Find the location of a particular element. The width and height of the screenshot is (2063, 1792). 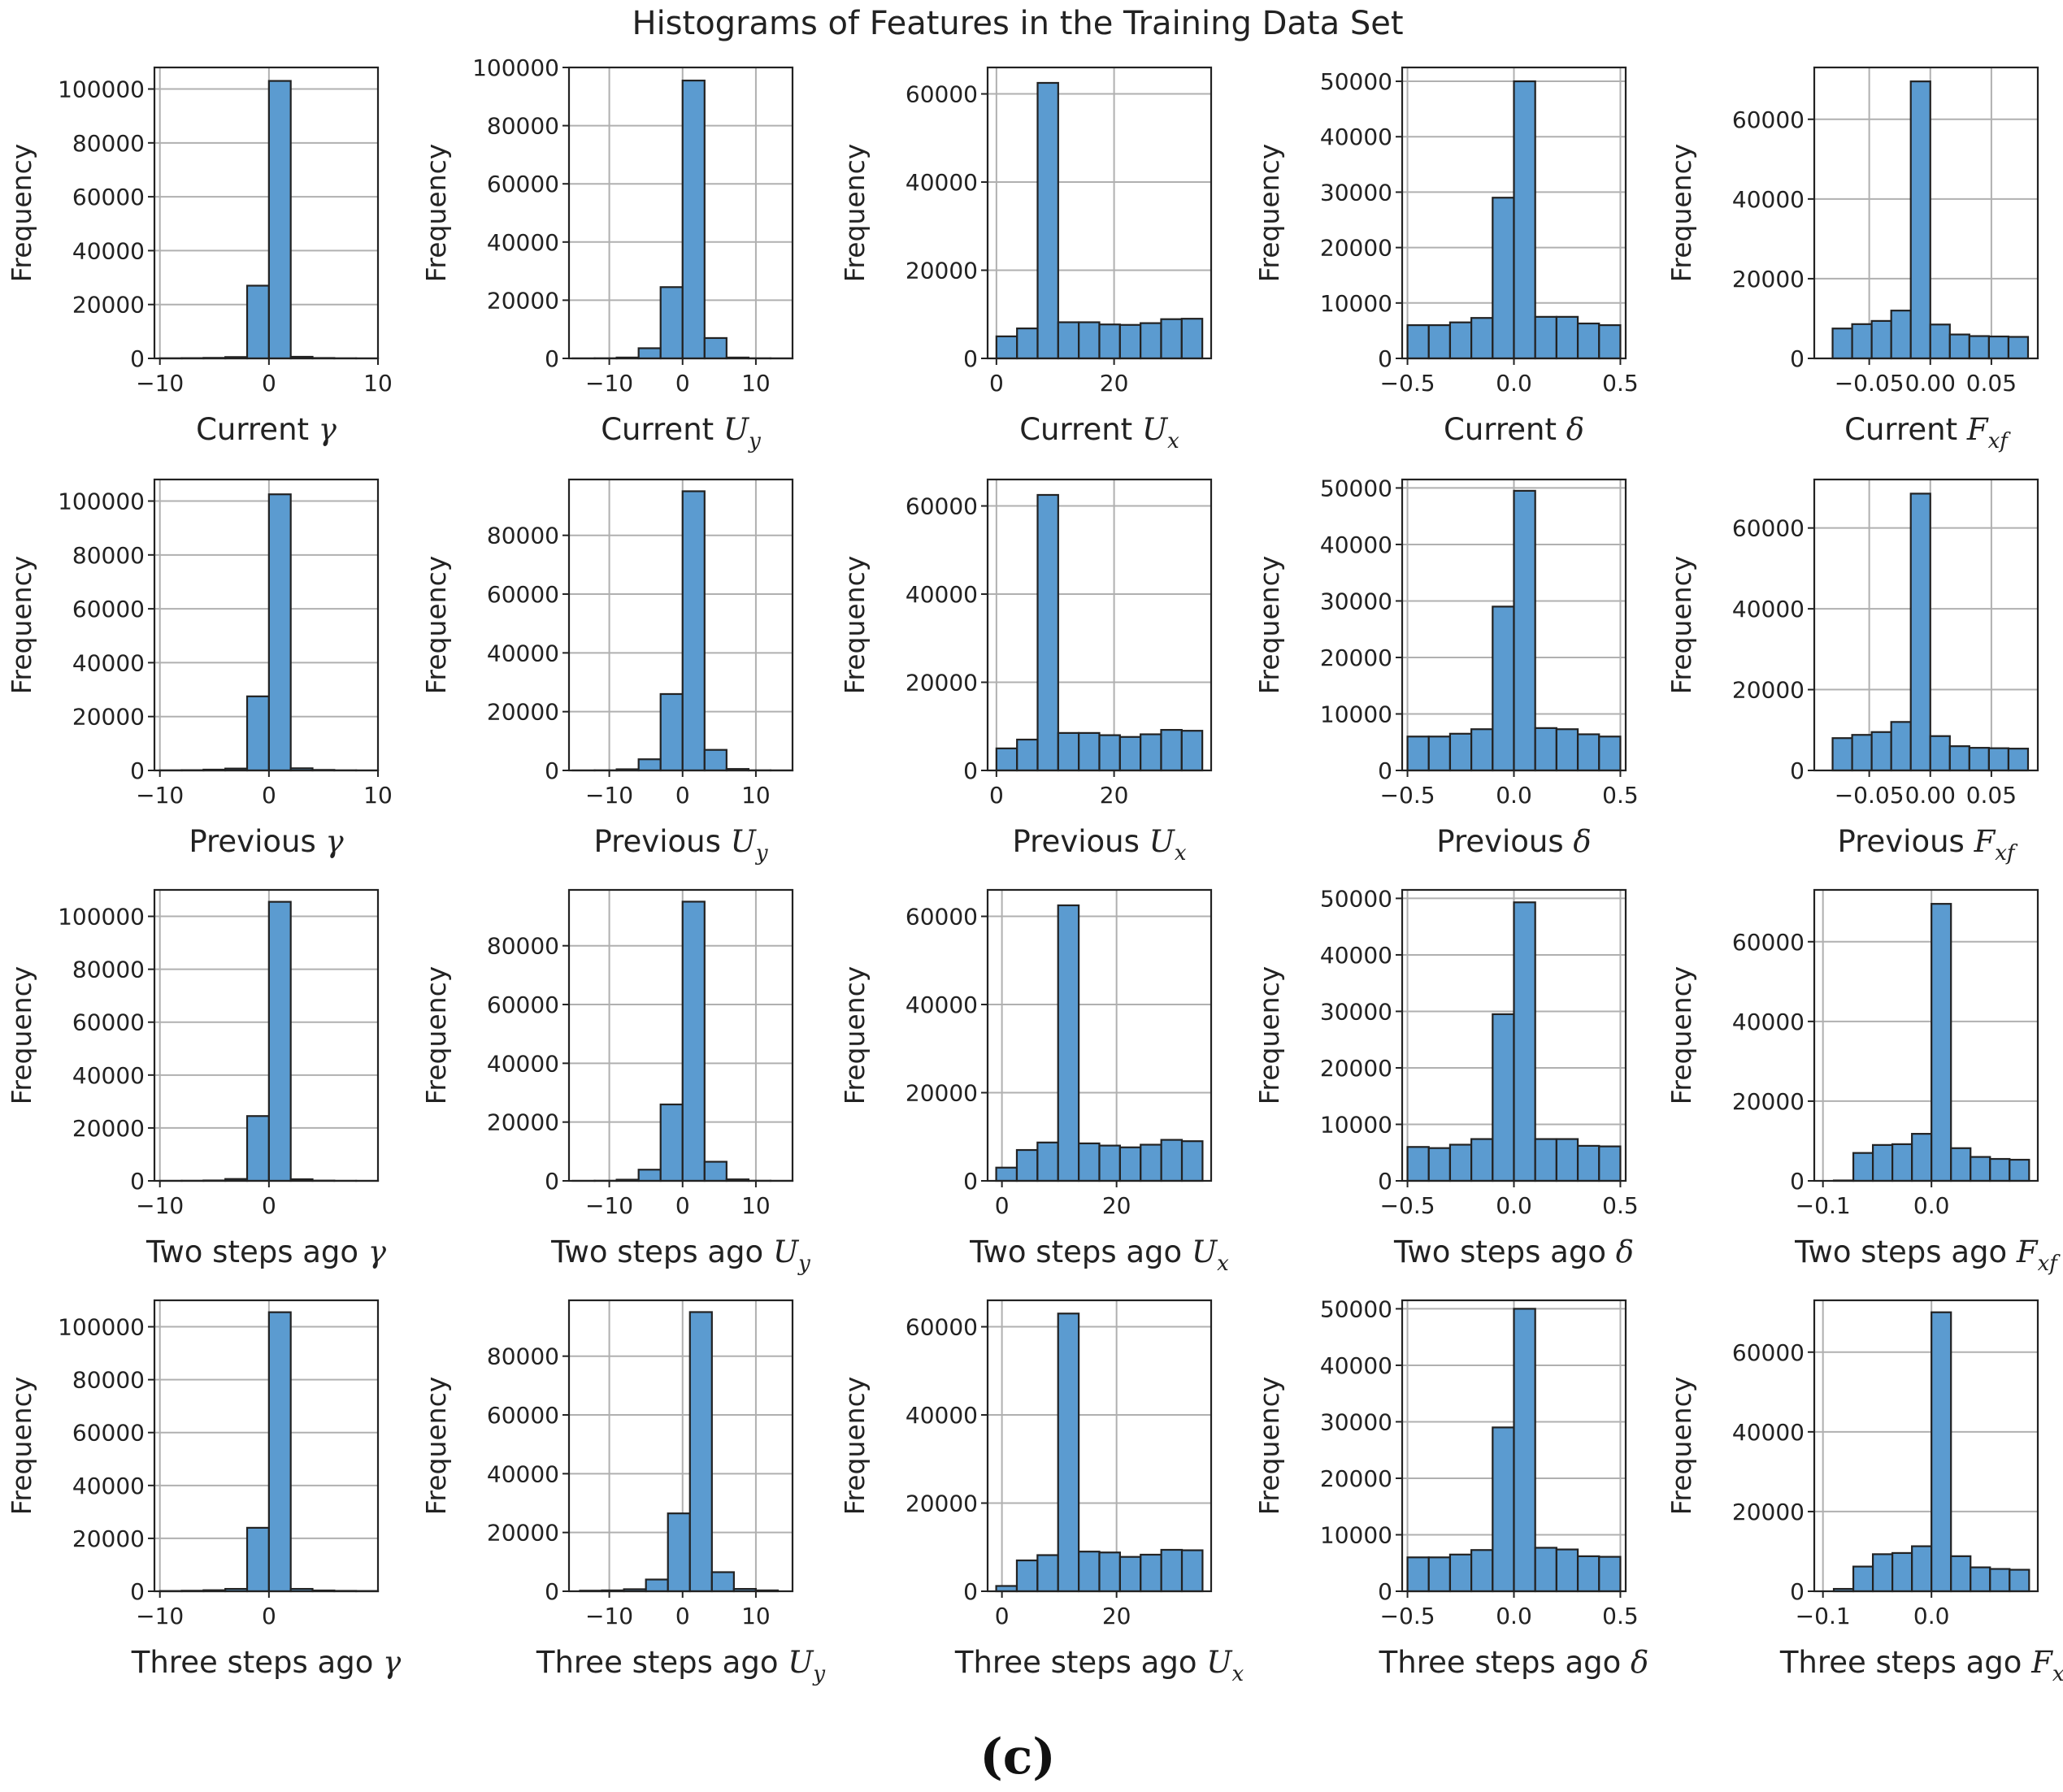

x-axis-label: Current δ is located at coordinates (1514, 429).